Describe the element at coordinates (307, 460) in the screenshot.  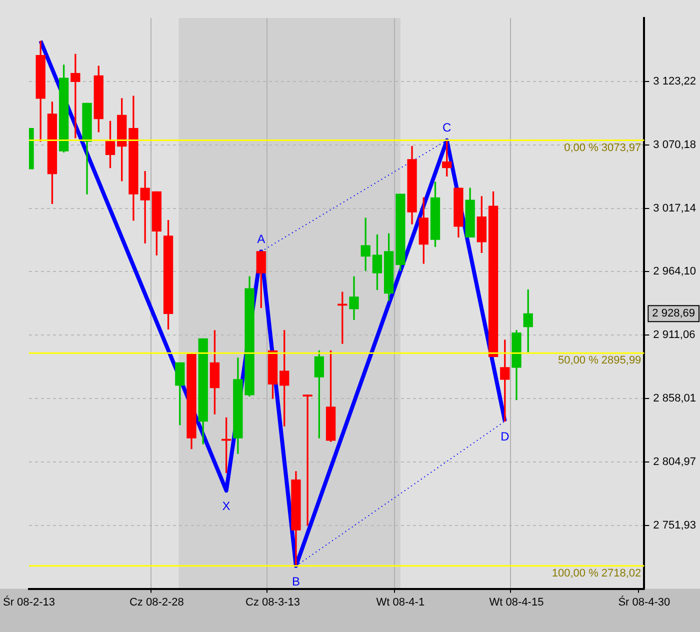
I see `candlestick` at that location.